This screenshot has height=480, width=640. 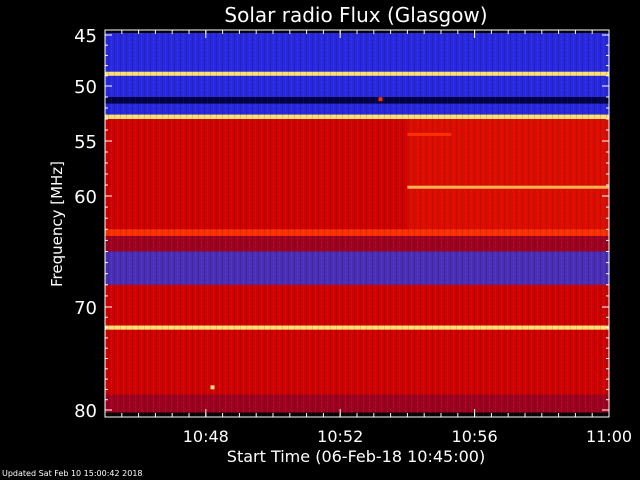 What do you see at coordinates (85, 87) in the screenshot?
I see `y-tick-label-50: 50` at bounding box center [85, 87].